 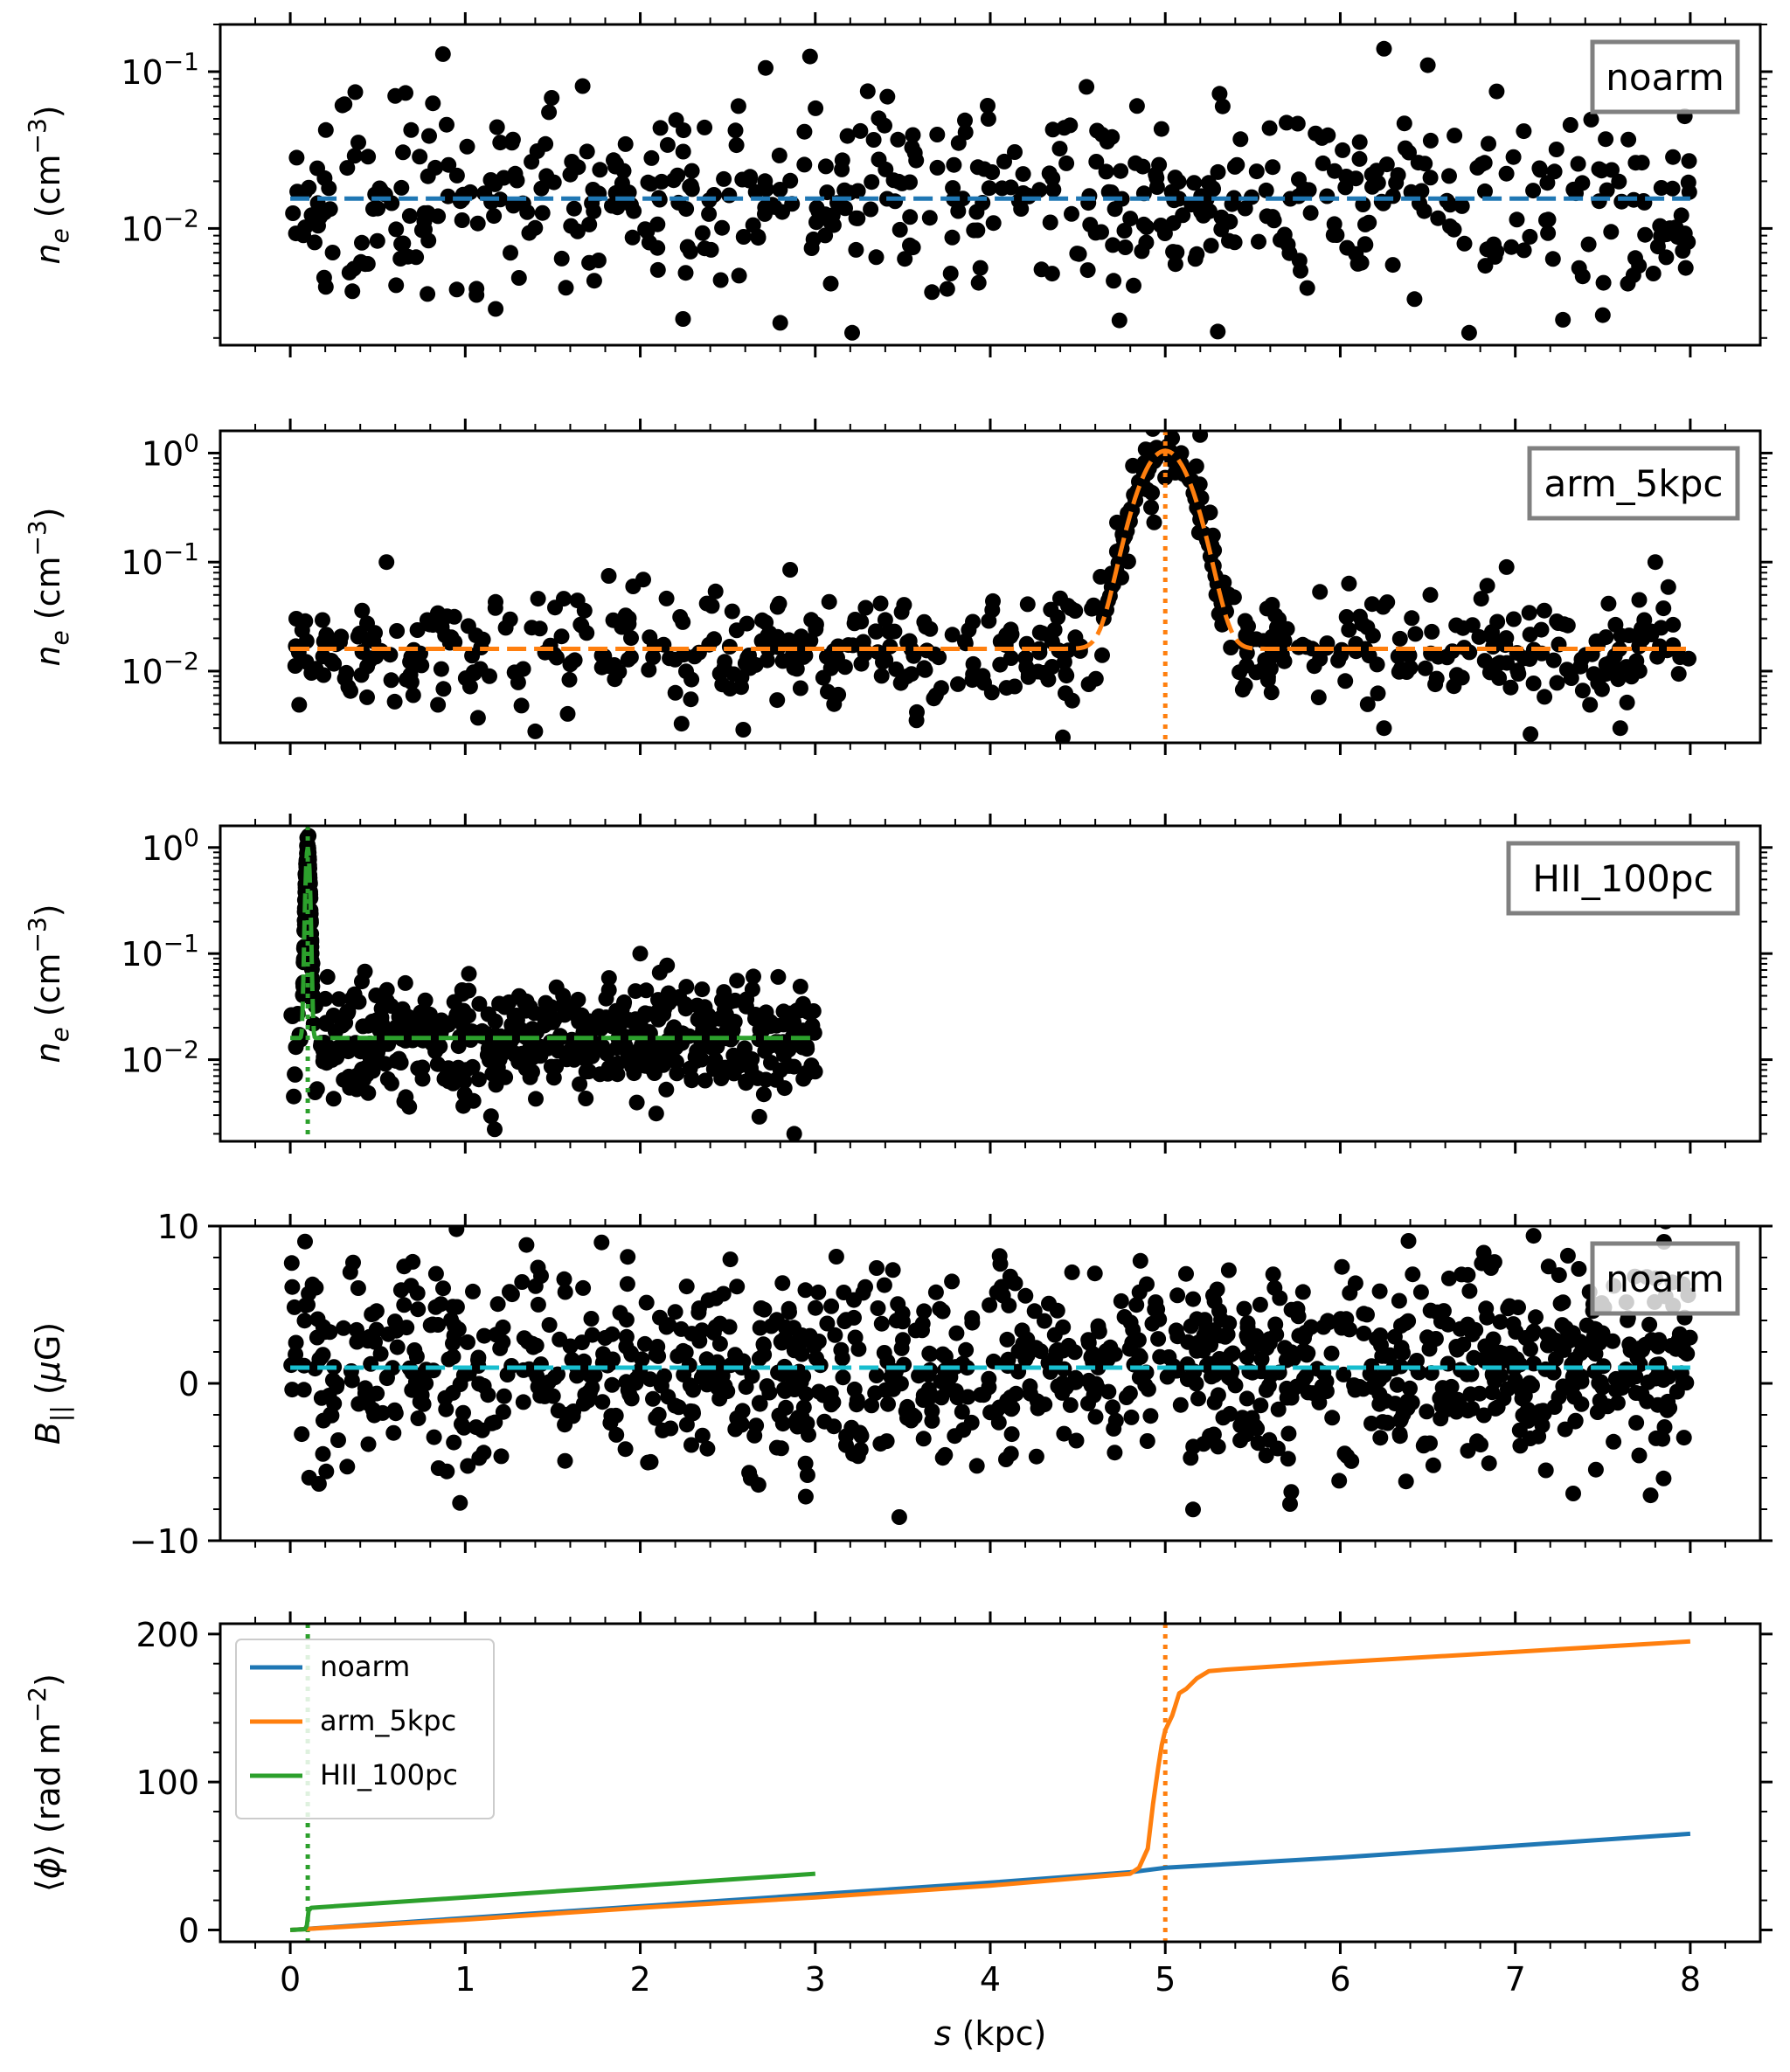 What do you see at coordinates (1515, 1979) in the screenshot?
I see `x-tick-label: 7` at bounding box center [1515, 1979].